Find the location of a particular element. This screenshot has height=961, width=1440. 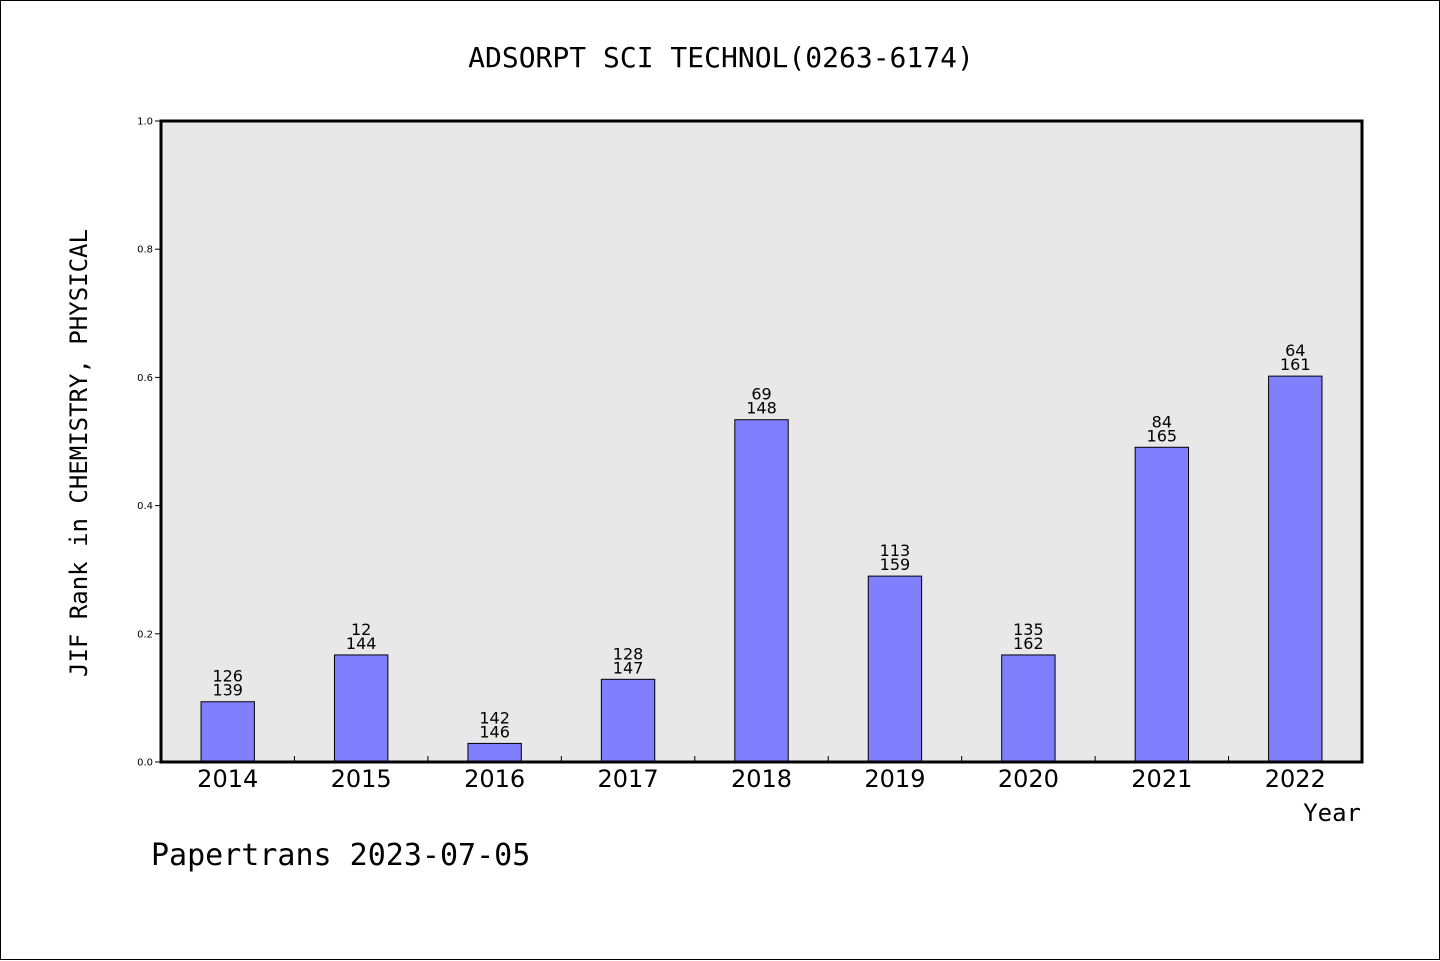

bar-label-total: 146 is located at coordinates (494, 731).